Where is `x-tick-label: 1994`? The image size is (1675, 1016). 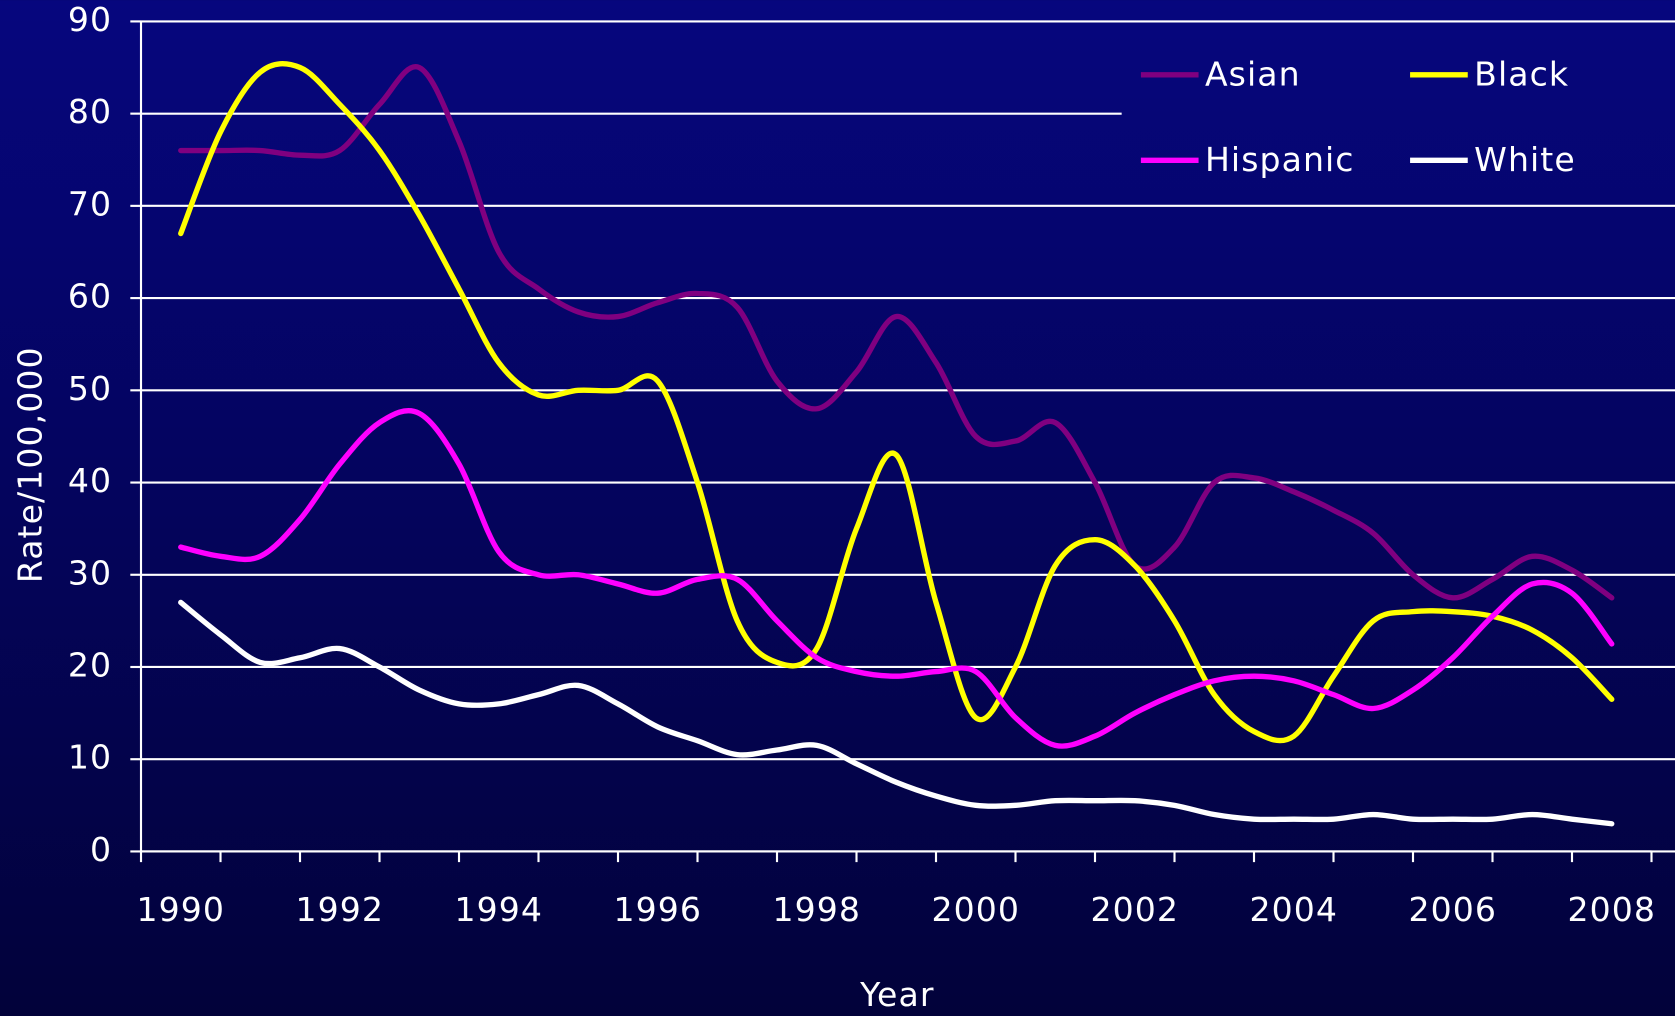 x-tick-label: 1994 is located at coordinates (498, 909).